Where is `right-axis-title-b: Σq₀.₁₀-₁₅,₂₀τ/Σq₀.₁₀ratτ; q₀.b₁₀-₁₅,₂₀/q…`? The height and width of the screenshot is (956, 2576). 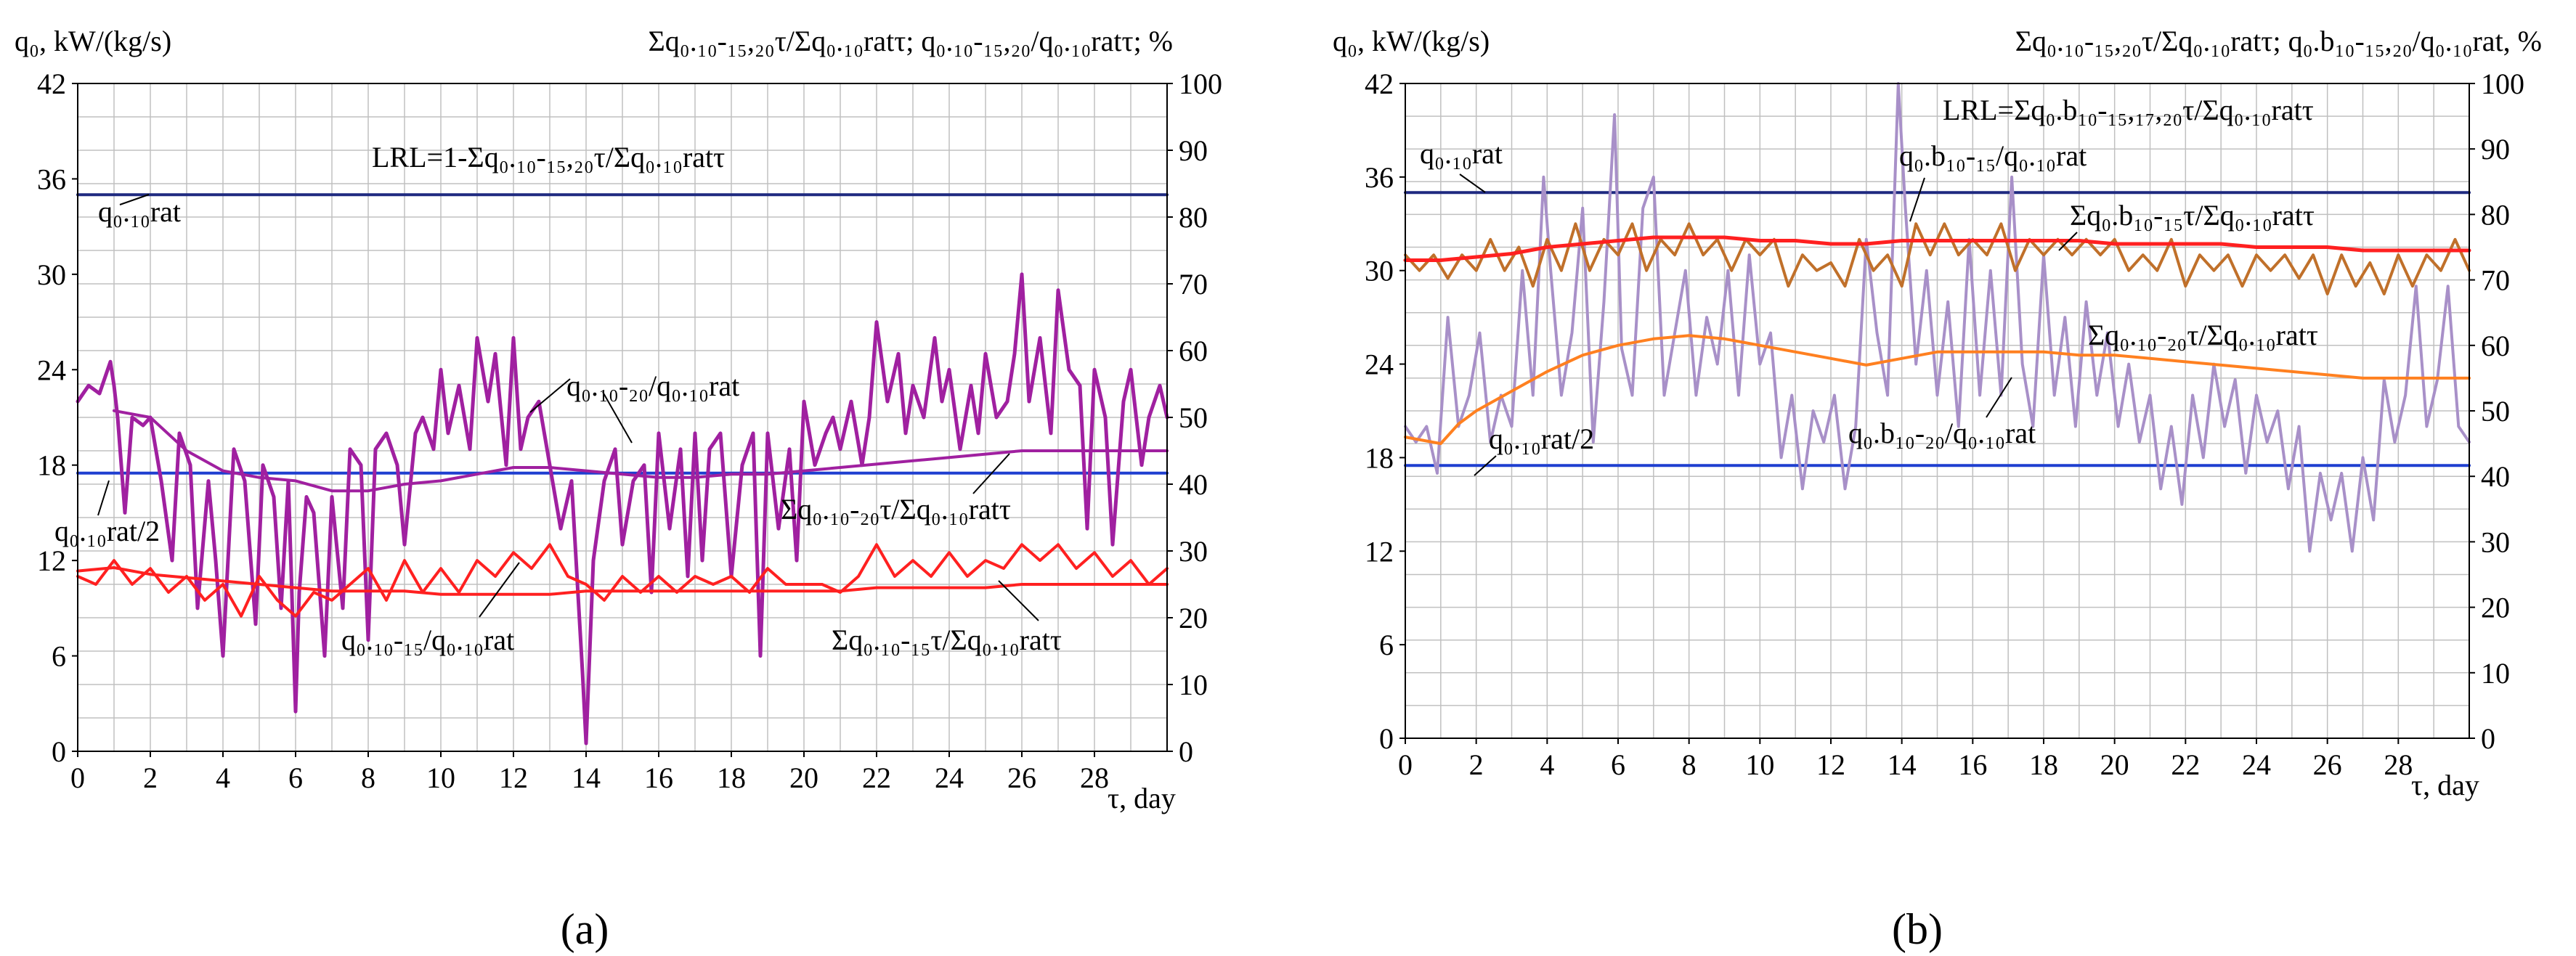
right-axis-title-b: Σq₀.₁₀-₁₅,₂₀τ/Σq₀.₁₀ratτ; q₀.b₁₀-₁₅,₂₀/q… is located at coordinates (2279, 41).